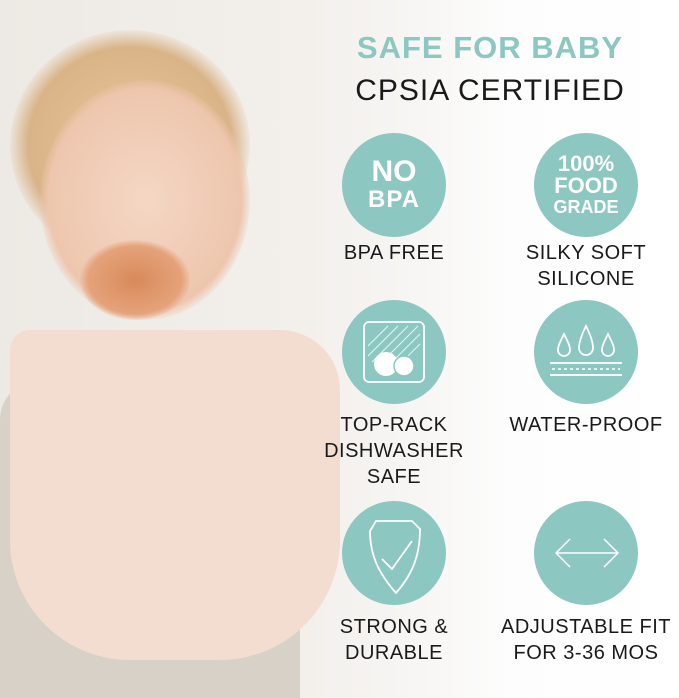 This screenshot has width=679, height=698. I want to click on label-line: BPA FREE, so click(394, 253).